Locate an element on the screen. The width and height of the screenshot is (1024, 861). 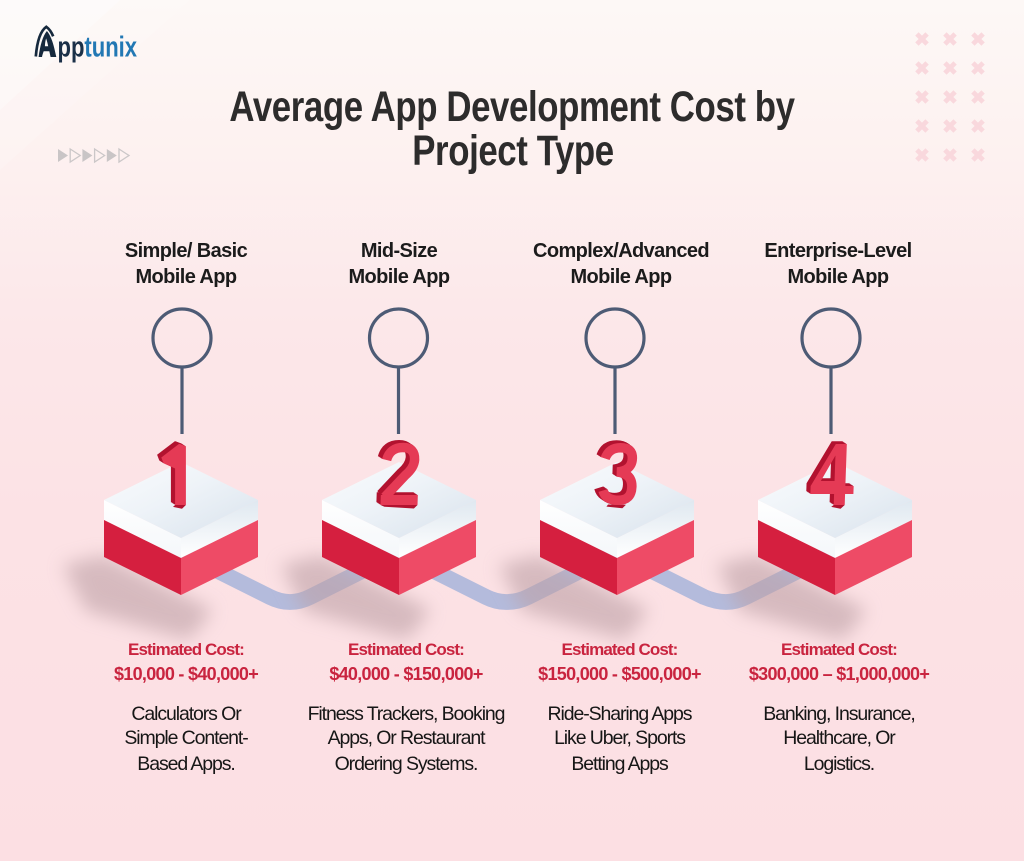
svg-text: Project Type is located at coordinates (513, 151).